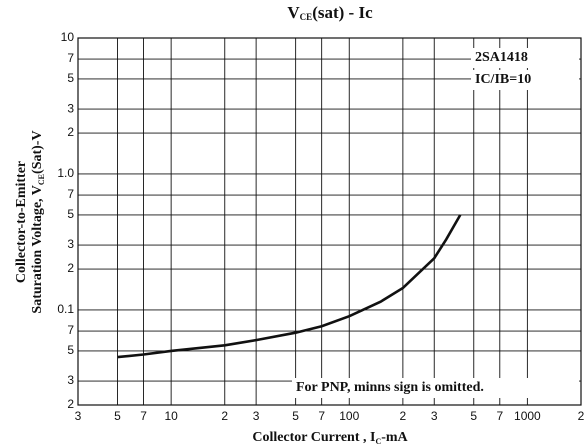  What do you see at coordinates (390, 387) in the screenshot?
I see `annotation: For PNP, minns sign is omitted.` at bounding box center [390, 387].